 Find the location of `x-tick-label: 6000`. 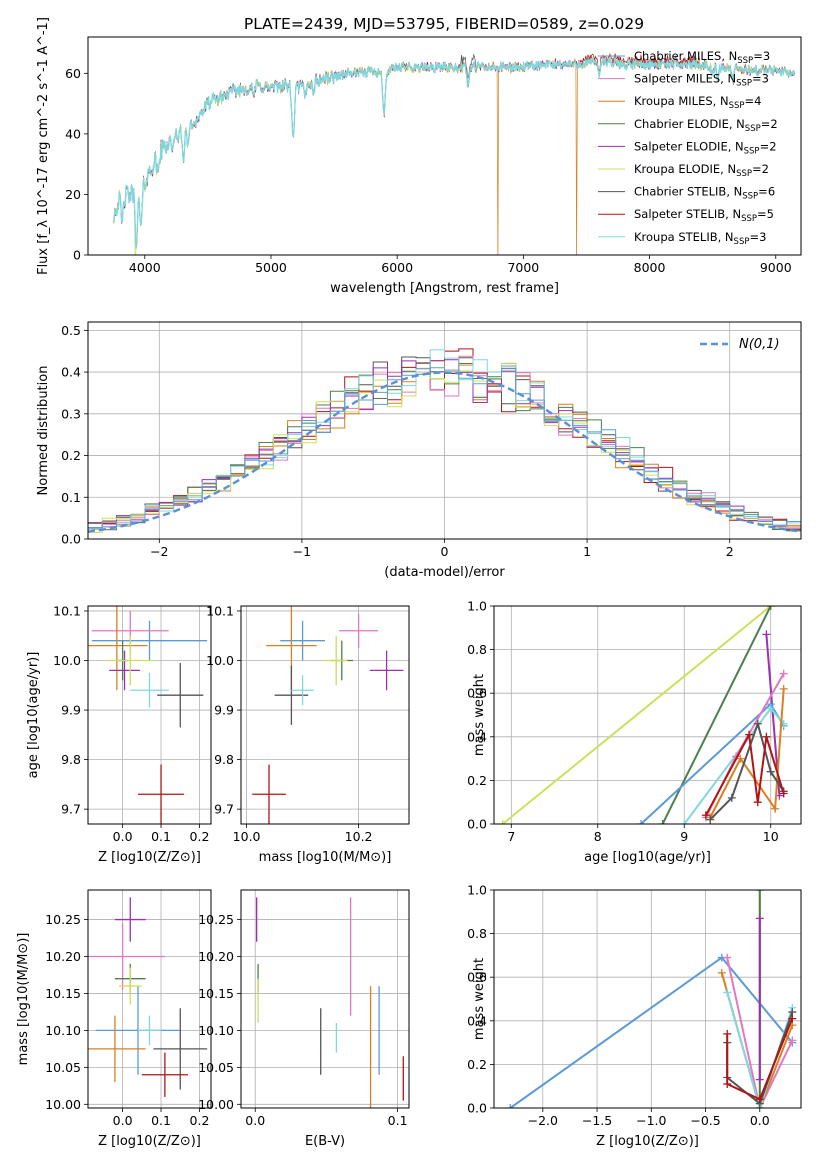

x-tick-label: 6000 is located at coordinates (397, 267).